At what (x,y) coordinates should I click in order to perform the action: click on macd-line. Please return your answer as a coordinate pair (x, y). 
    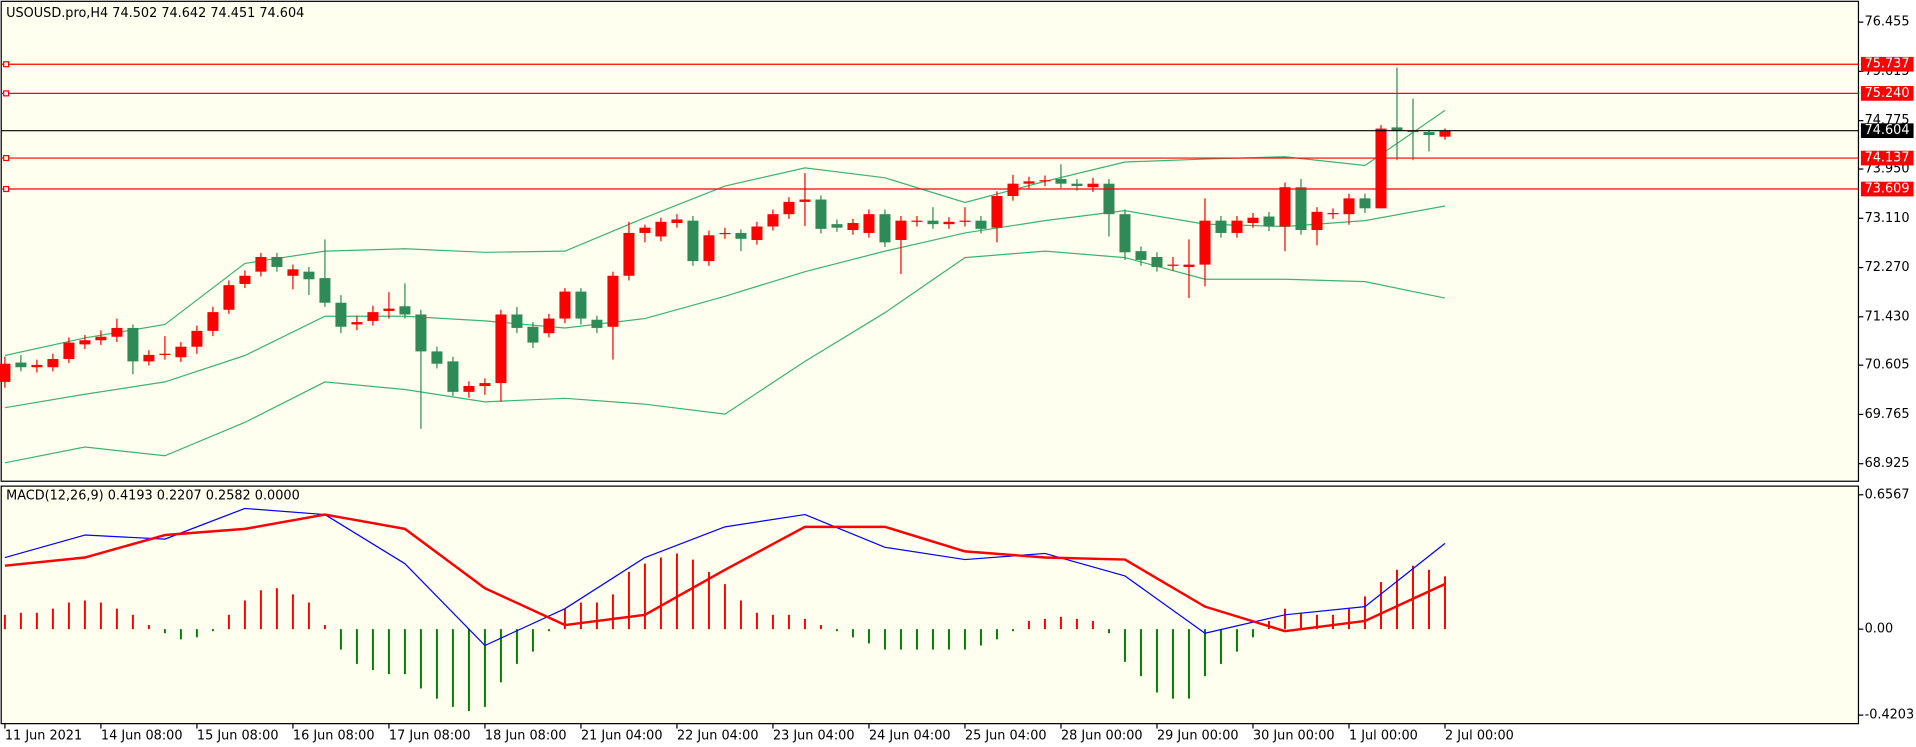
    Looking at the image, I should click on (725, 577).